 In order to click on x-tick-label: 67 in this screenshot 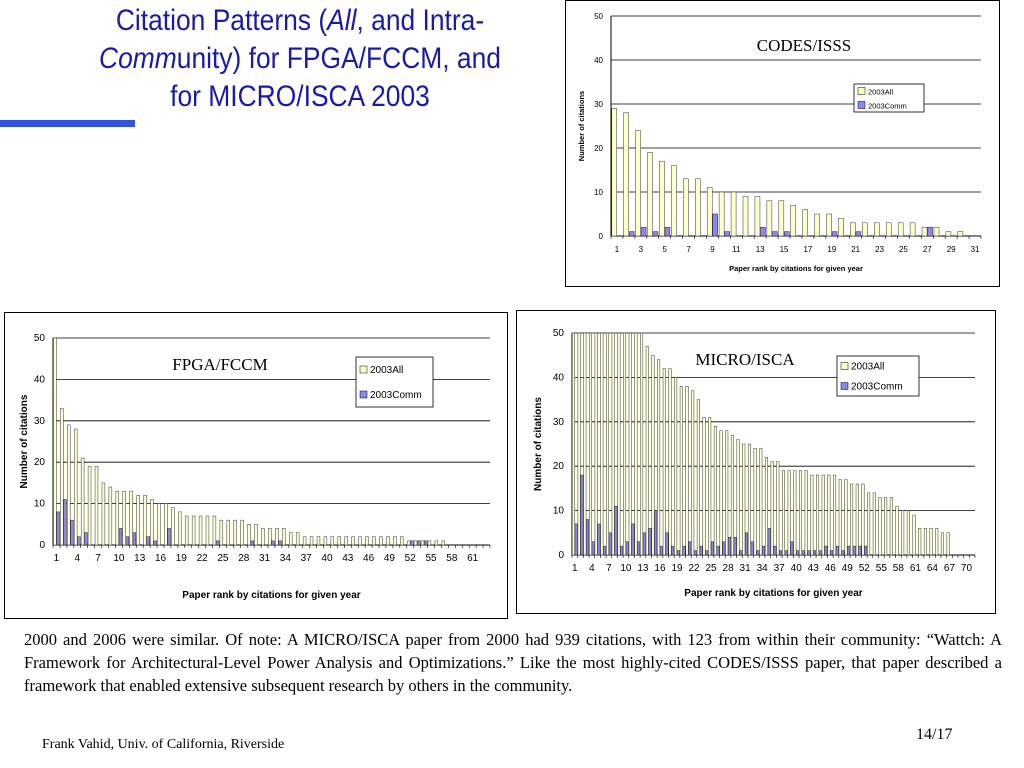, I will do `click(950, 568)`.